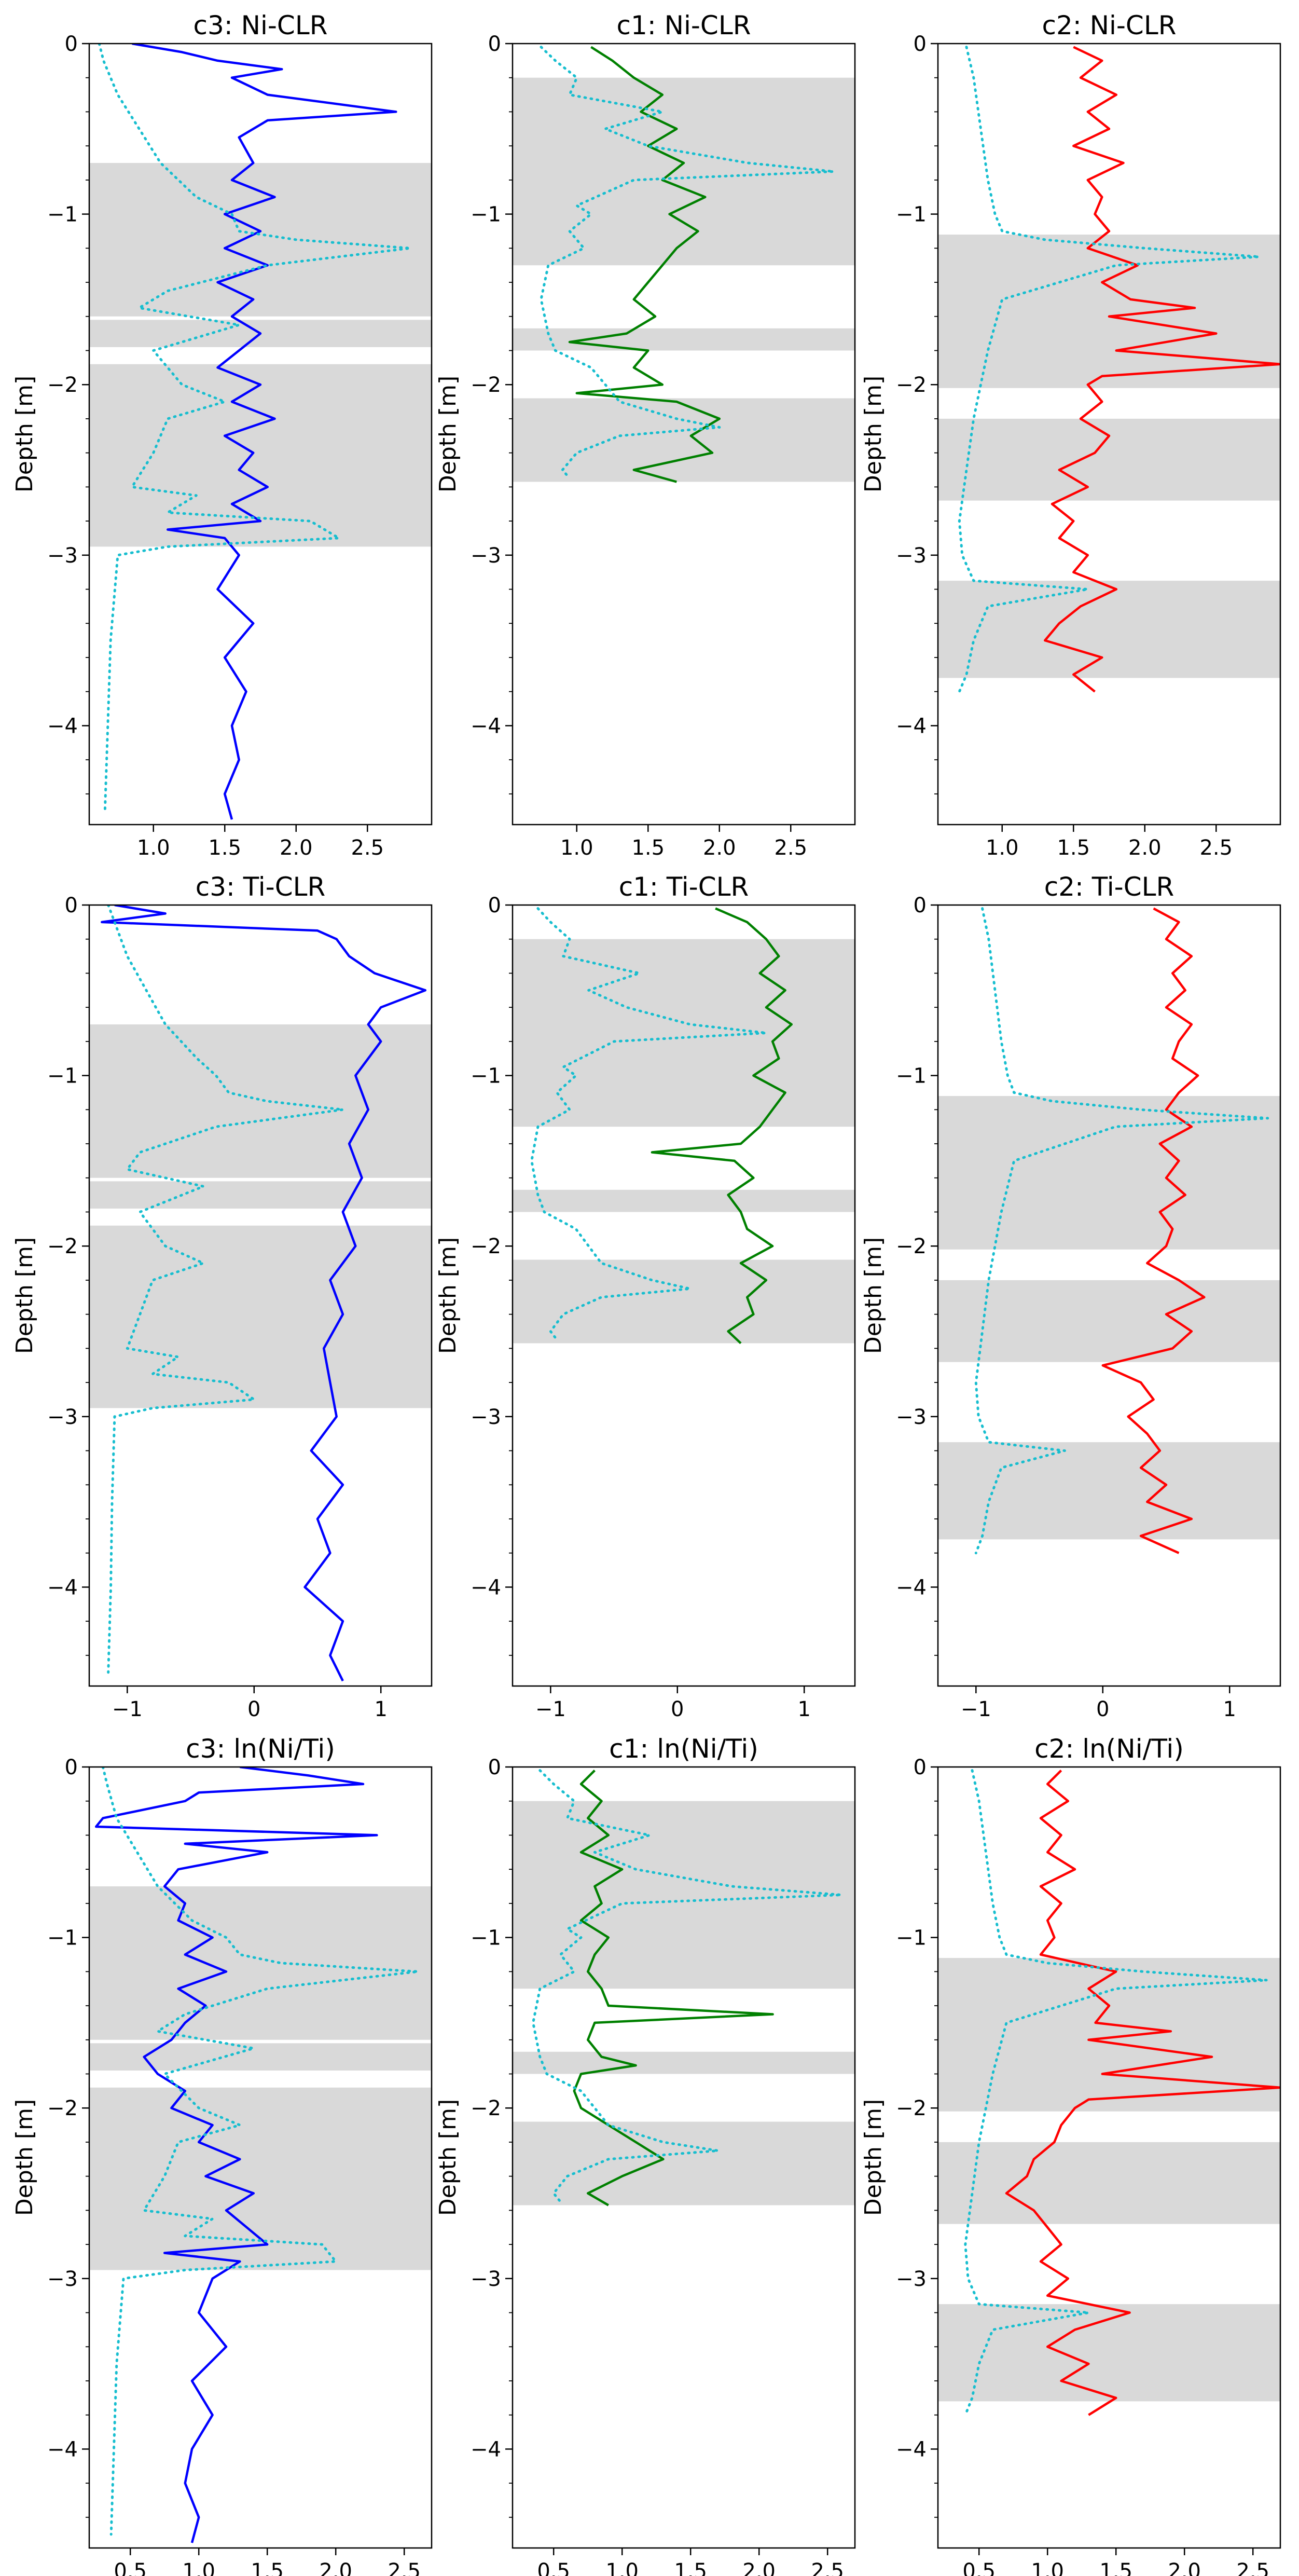 This screenshot has height=2576, width=1299. I want to click on chart-title: c2: Ni-CLR, so click(1109, 25).